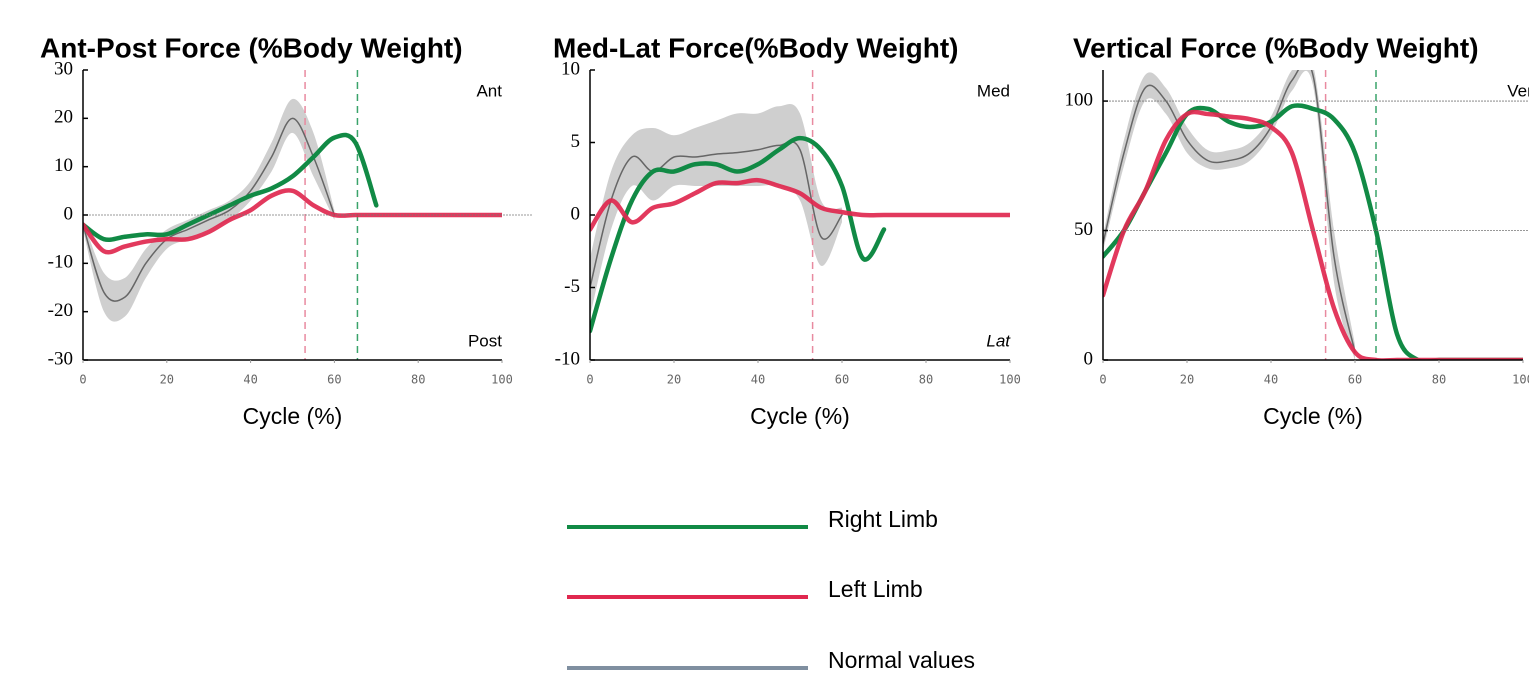 The image size is (1529, 676). Describe the element at coordinates (755, 47) in the screenshot. I see `chart-title: Med-Lat Force(%Body Weight)` at that location.